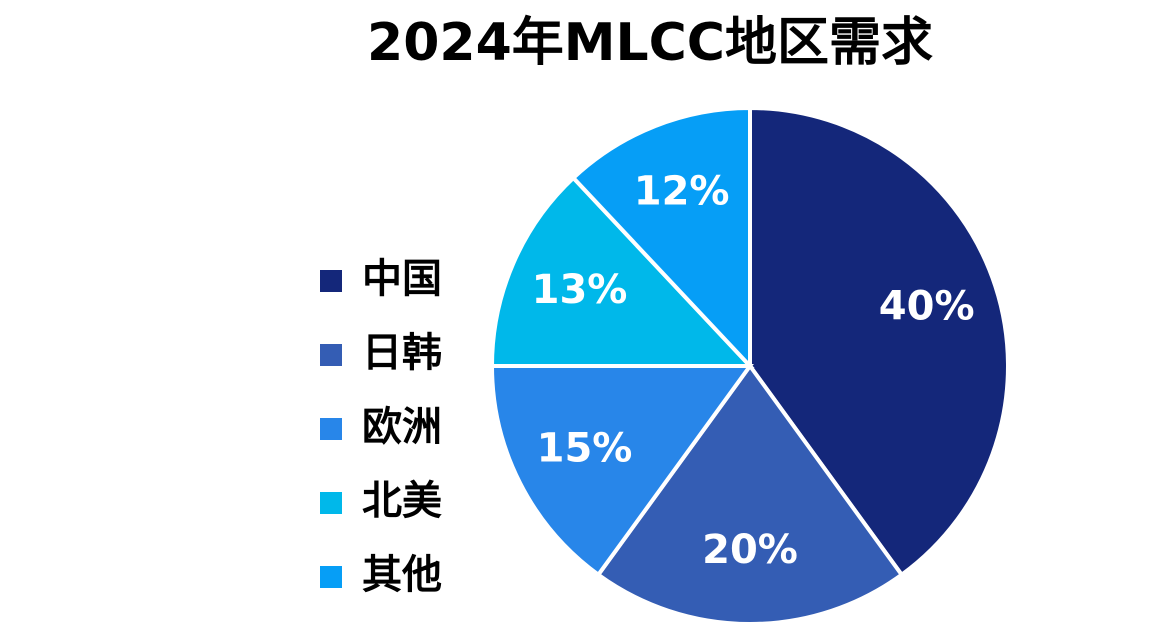 This screenshot has height=632, width=1175. What do you see at coordinates (682, 191) in the screenshot?
I see `data-label: 12%` at bounding box center [682, 191].